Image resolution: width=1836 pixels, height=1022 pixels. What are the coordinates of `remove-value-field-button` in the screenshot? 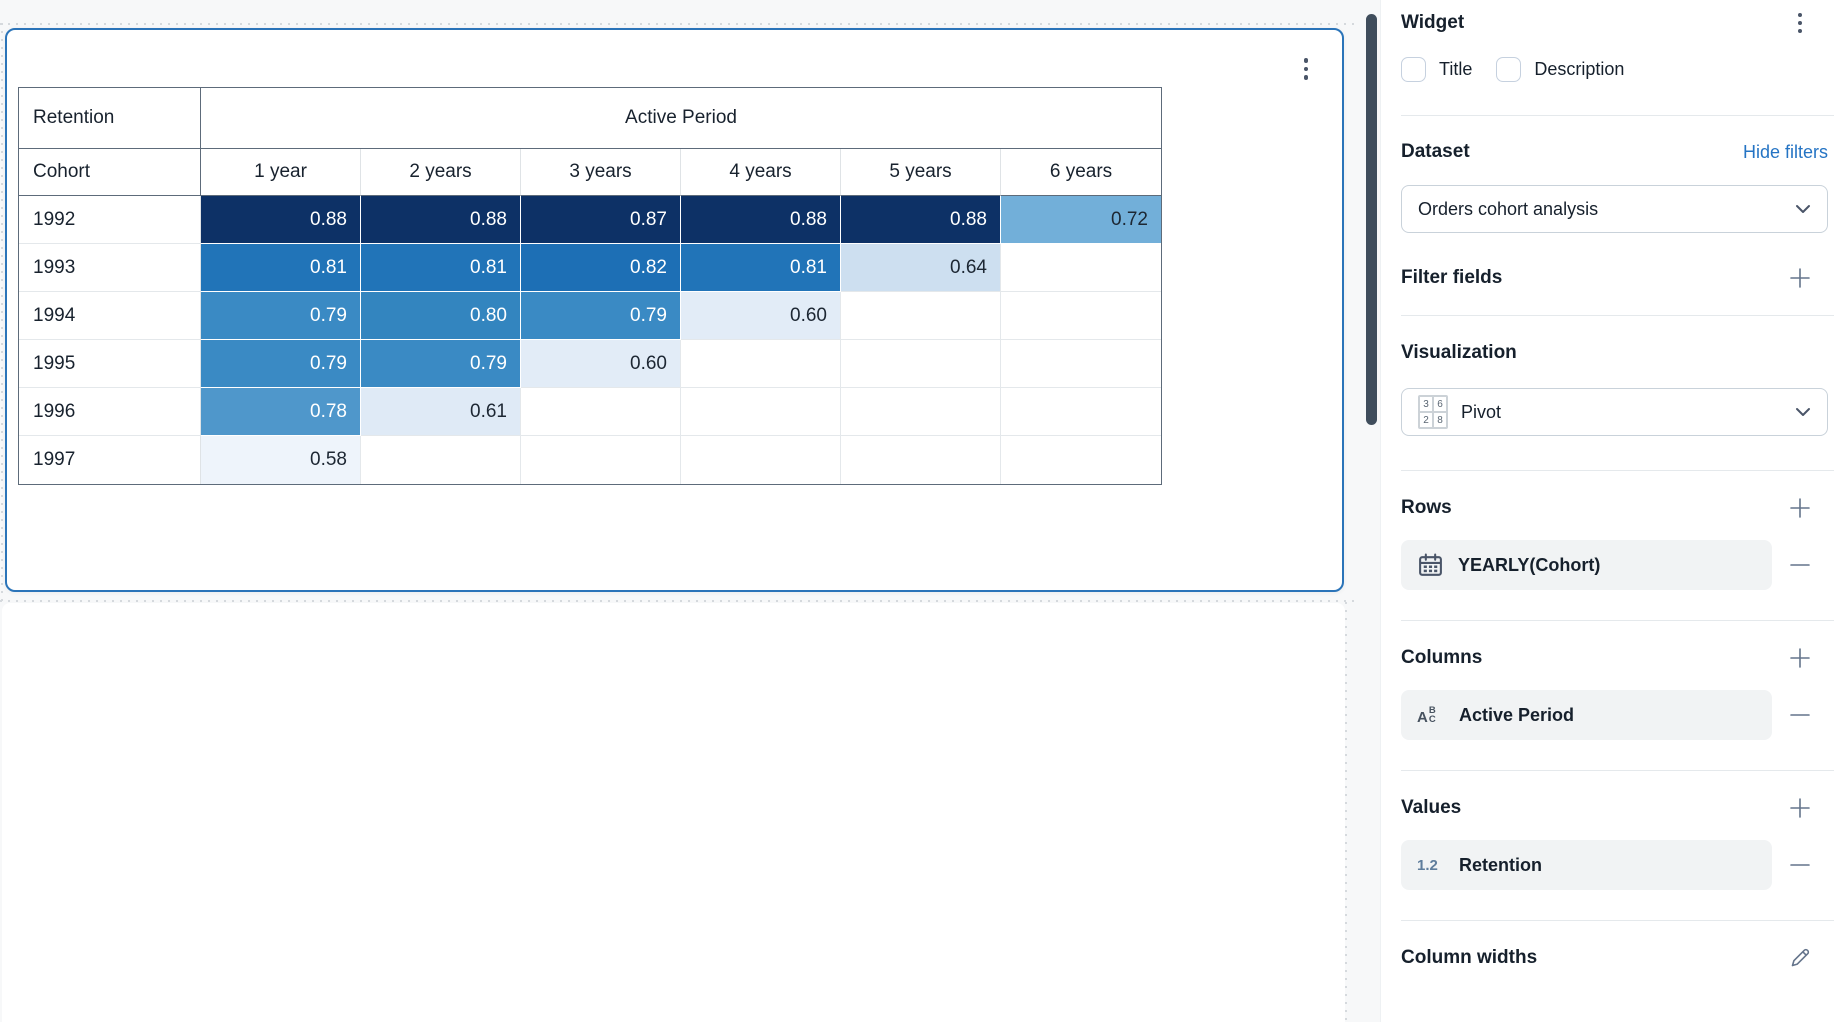 It's located at (1800, 865).